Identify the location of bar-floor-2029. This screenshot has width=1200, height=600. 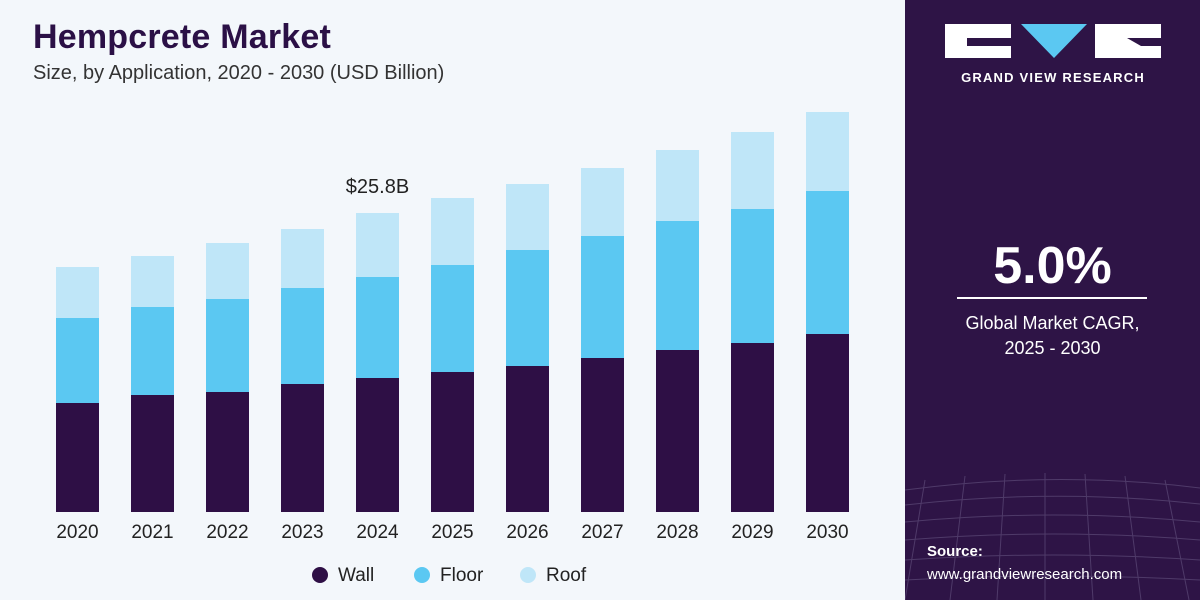
(752, 276).